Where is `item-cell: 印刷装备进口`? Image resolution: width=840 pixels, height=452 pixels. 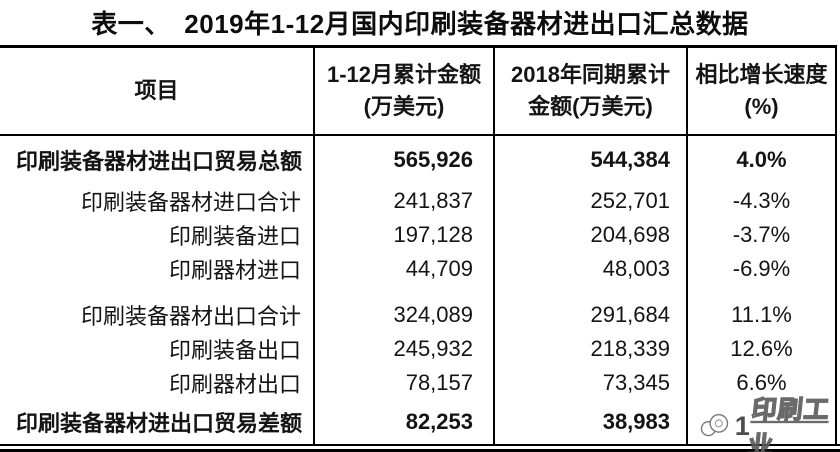
item-cell: 印刷装备进口 is located at coordinates (157, 235).